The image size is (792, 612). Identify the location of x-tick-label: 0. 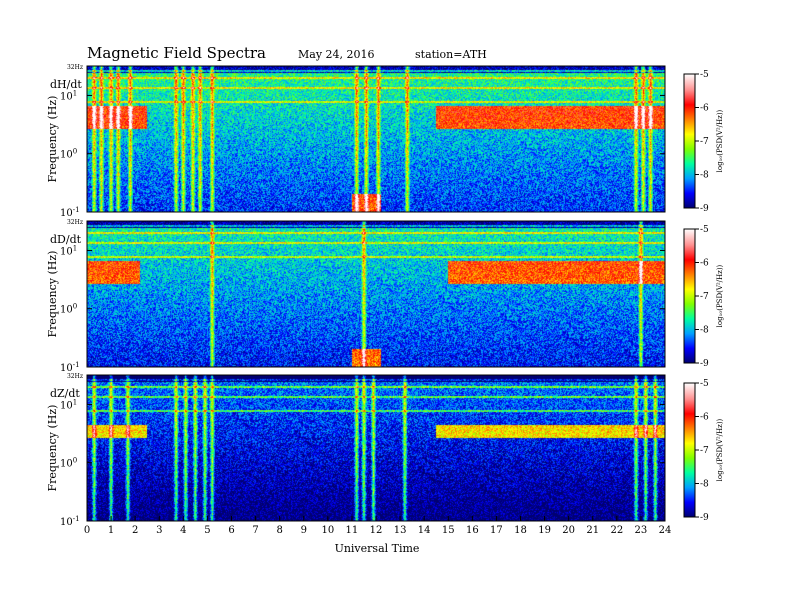
(87, 530).